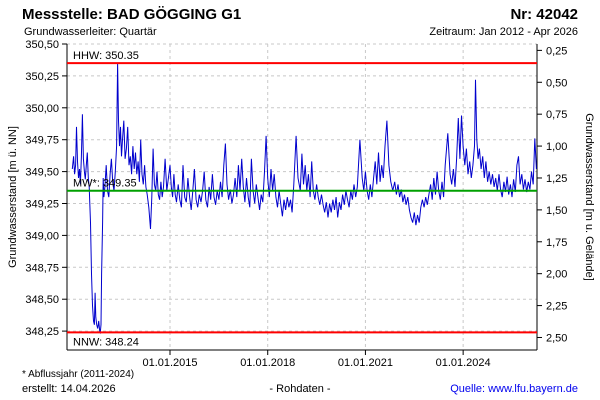 Image resolution: width=600 pixels, height=400 pixels. What do you see at coordinates (42, 268) in the screenshot?
I see `y-left-tick-label: 348,75` at bounding box center [42, 268].